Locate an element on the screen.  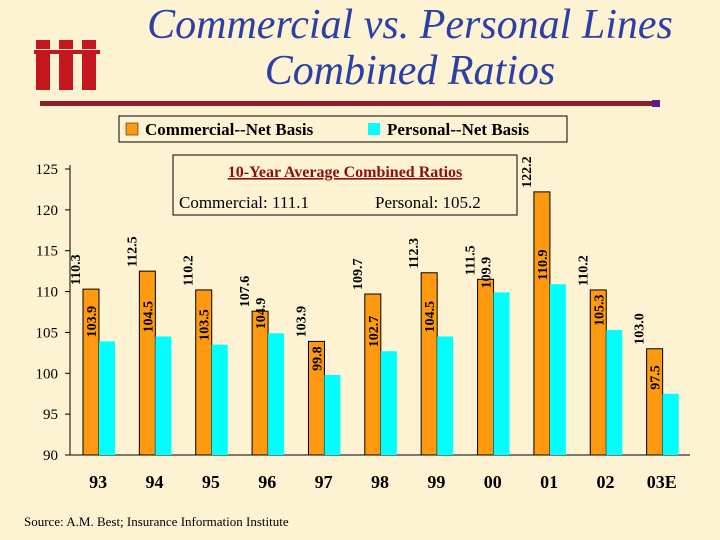
annotation-box is located at coordinates (345, 185).